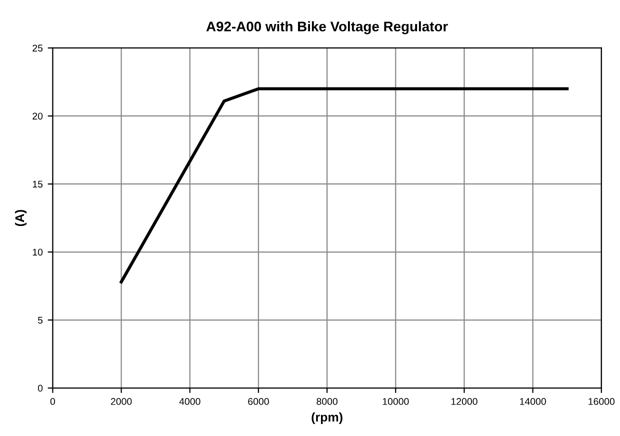 The width and height of the screenshot is (620, 436). What do you see at coordinates (37, 252) in the screenshot?
I see `y-tick-label: 10` at bounding box center [37, 252].